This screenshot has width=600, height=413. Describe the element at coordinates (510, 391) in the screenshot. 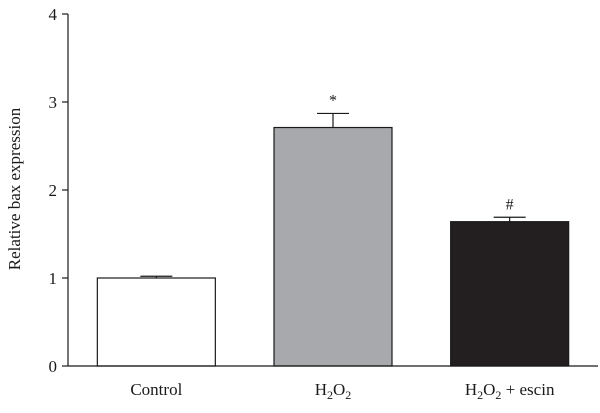

I see `x-category-label: H2O2 + escin` at that location.